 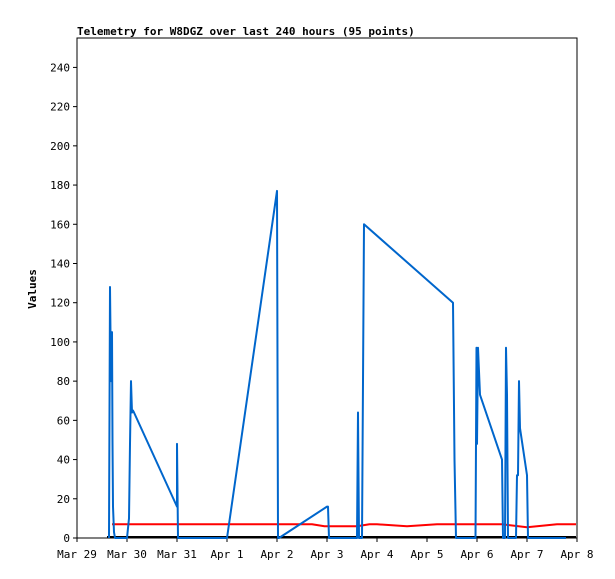 I want to click on y-tick-label: 60, so click(x=63, y=420).